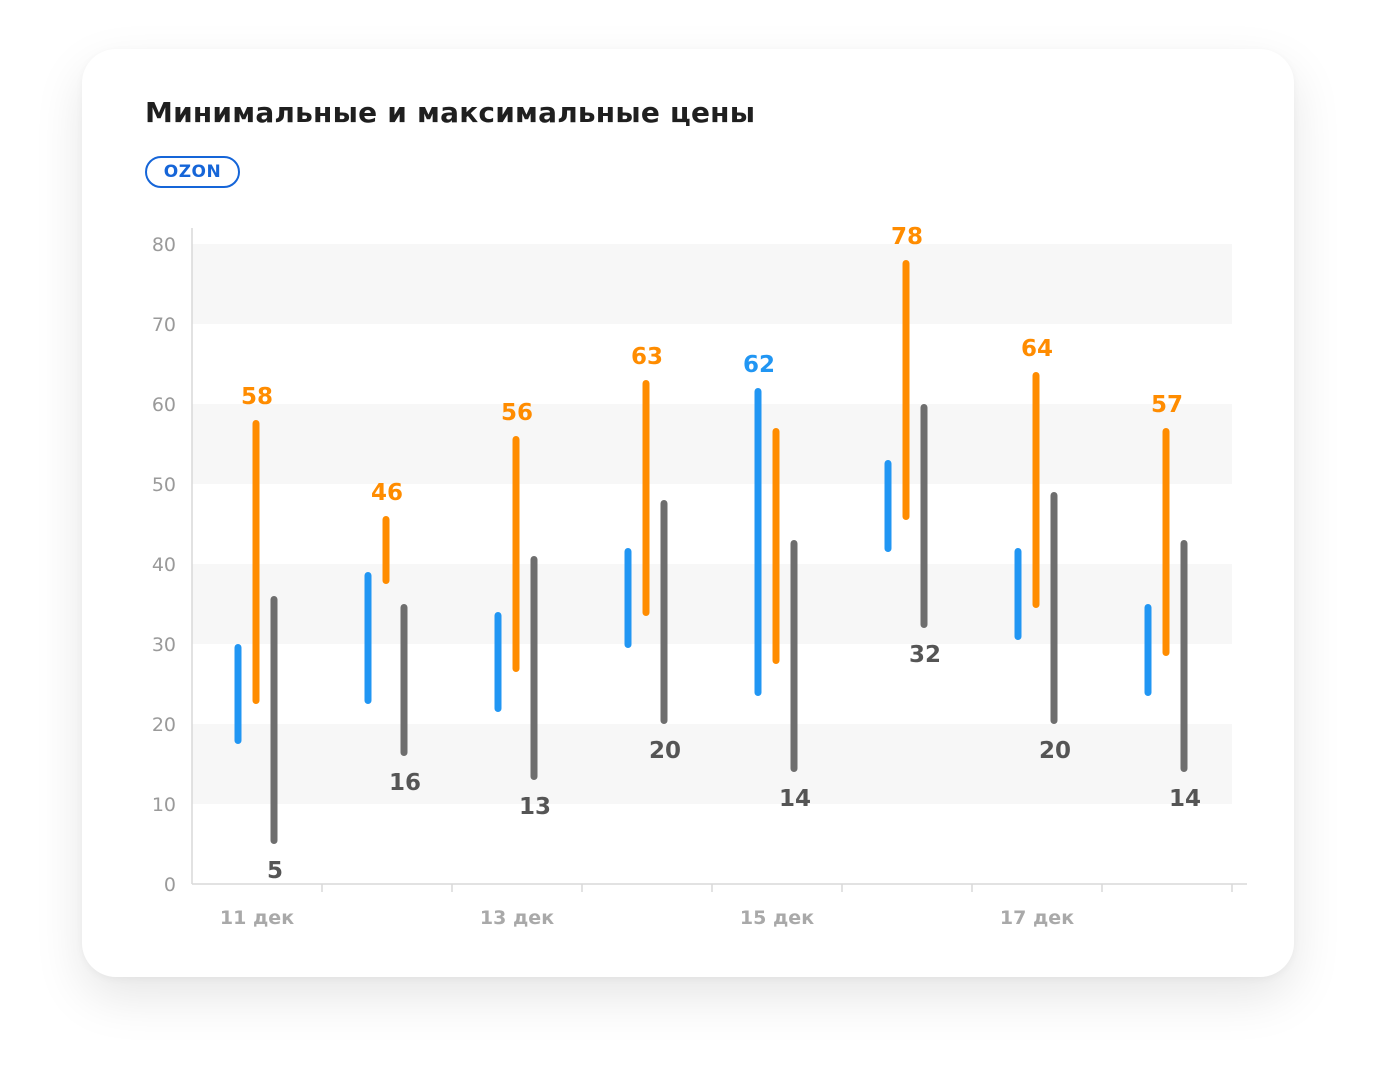  I want to click on chart-title: Минимальные и максимальные цены, so click(450, 112).